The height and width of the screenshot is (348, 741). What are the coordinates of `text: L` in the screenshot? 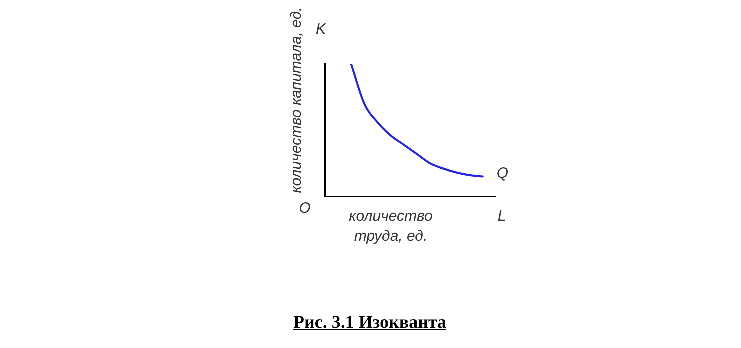 It's located at (502, 216).